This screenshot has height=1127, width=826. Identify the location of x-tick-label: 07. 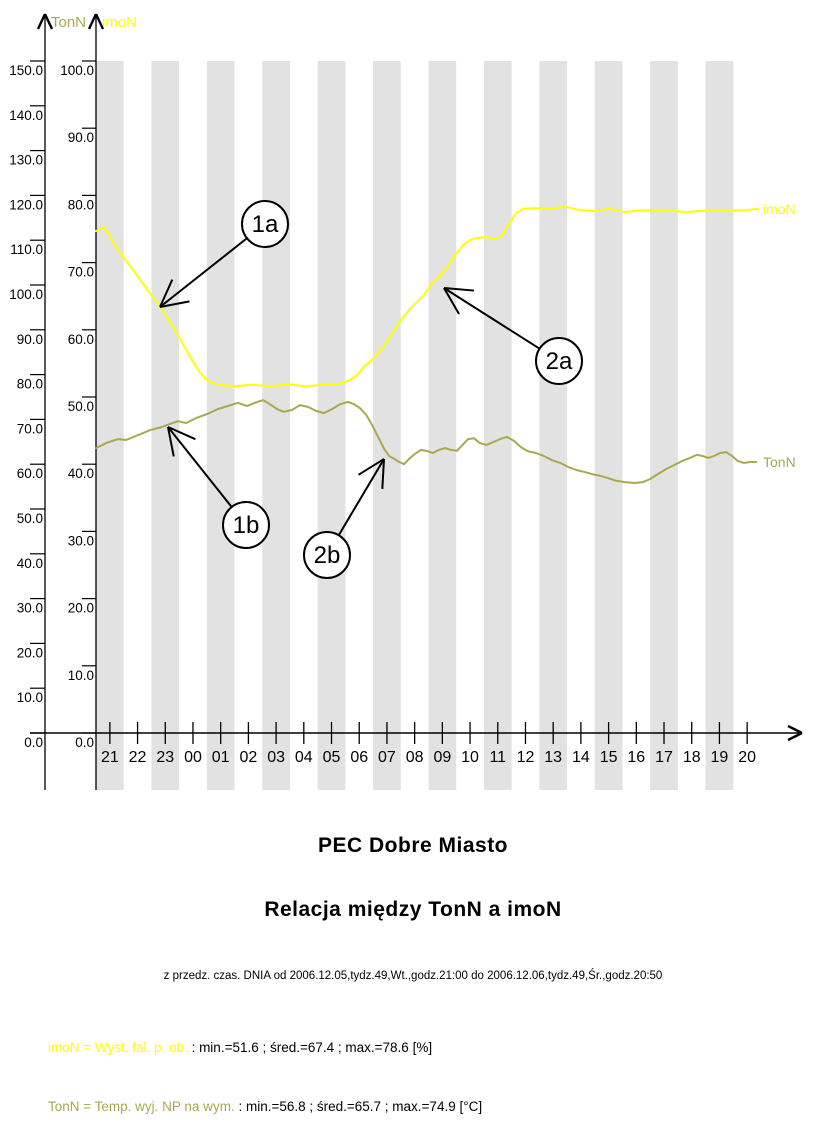
(387, 757).